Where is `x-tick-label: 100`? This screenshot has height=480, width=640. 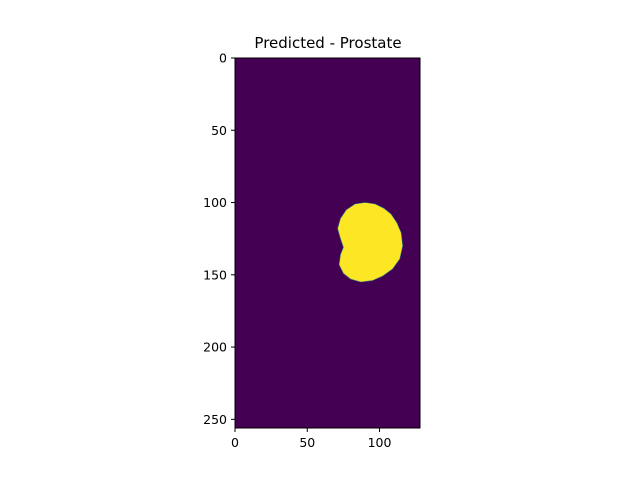 x-tick-label: 100 is located at coordinates (380, 442).